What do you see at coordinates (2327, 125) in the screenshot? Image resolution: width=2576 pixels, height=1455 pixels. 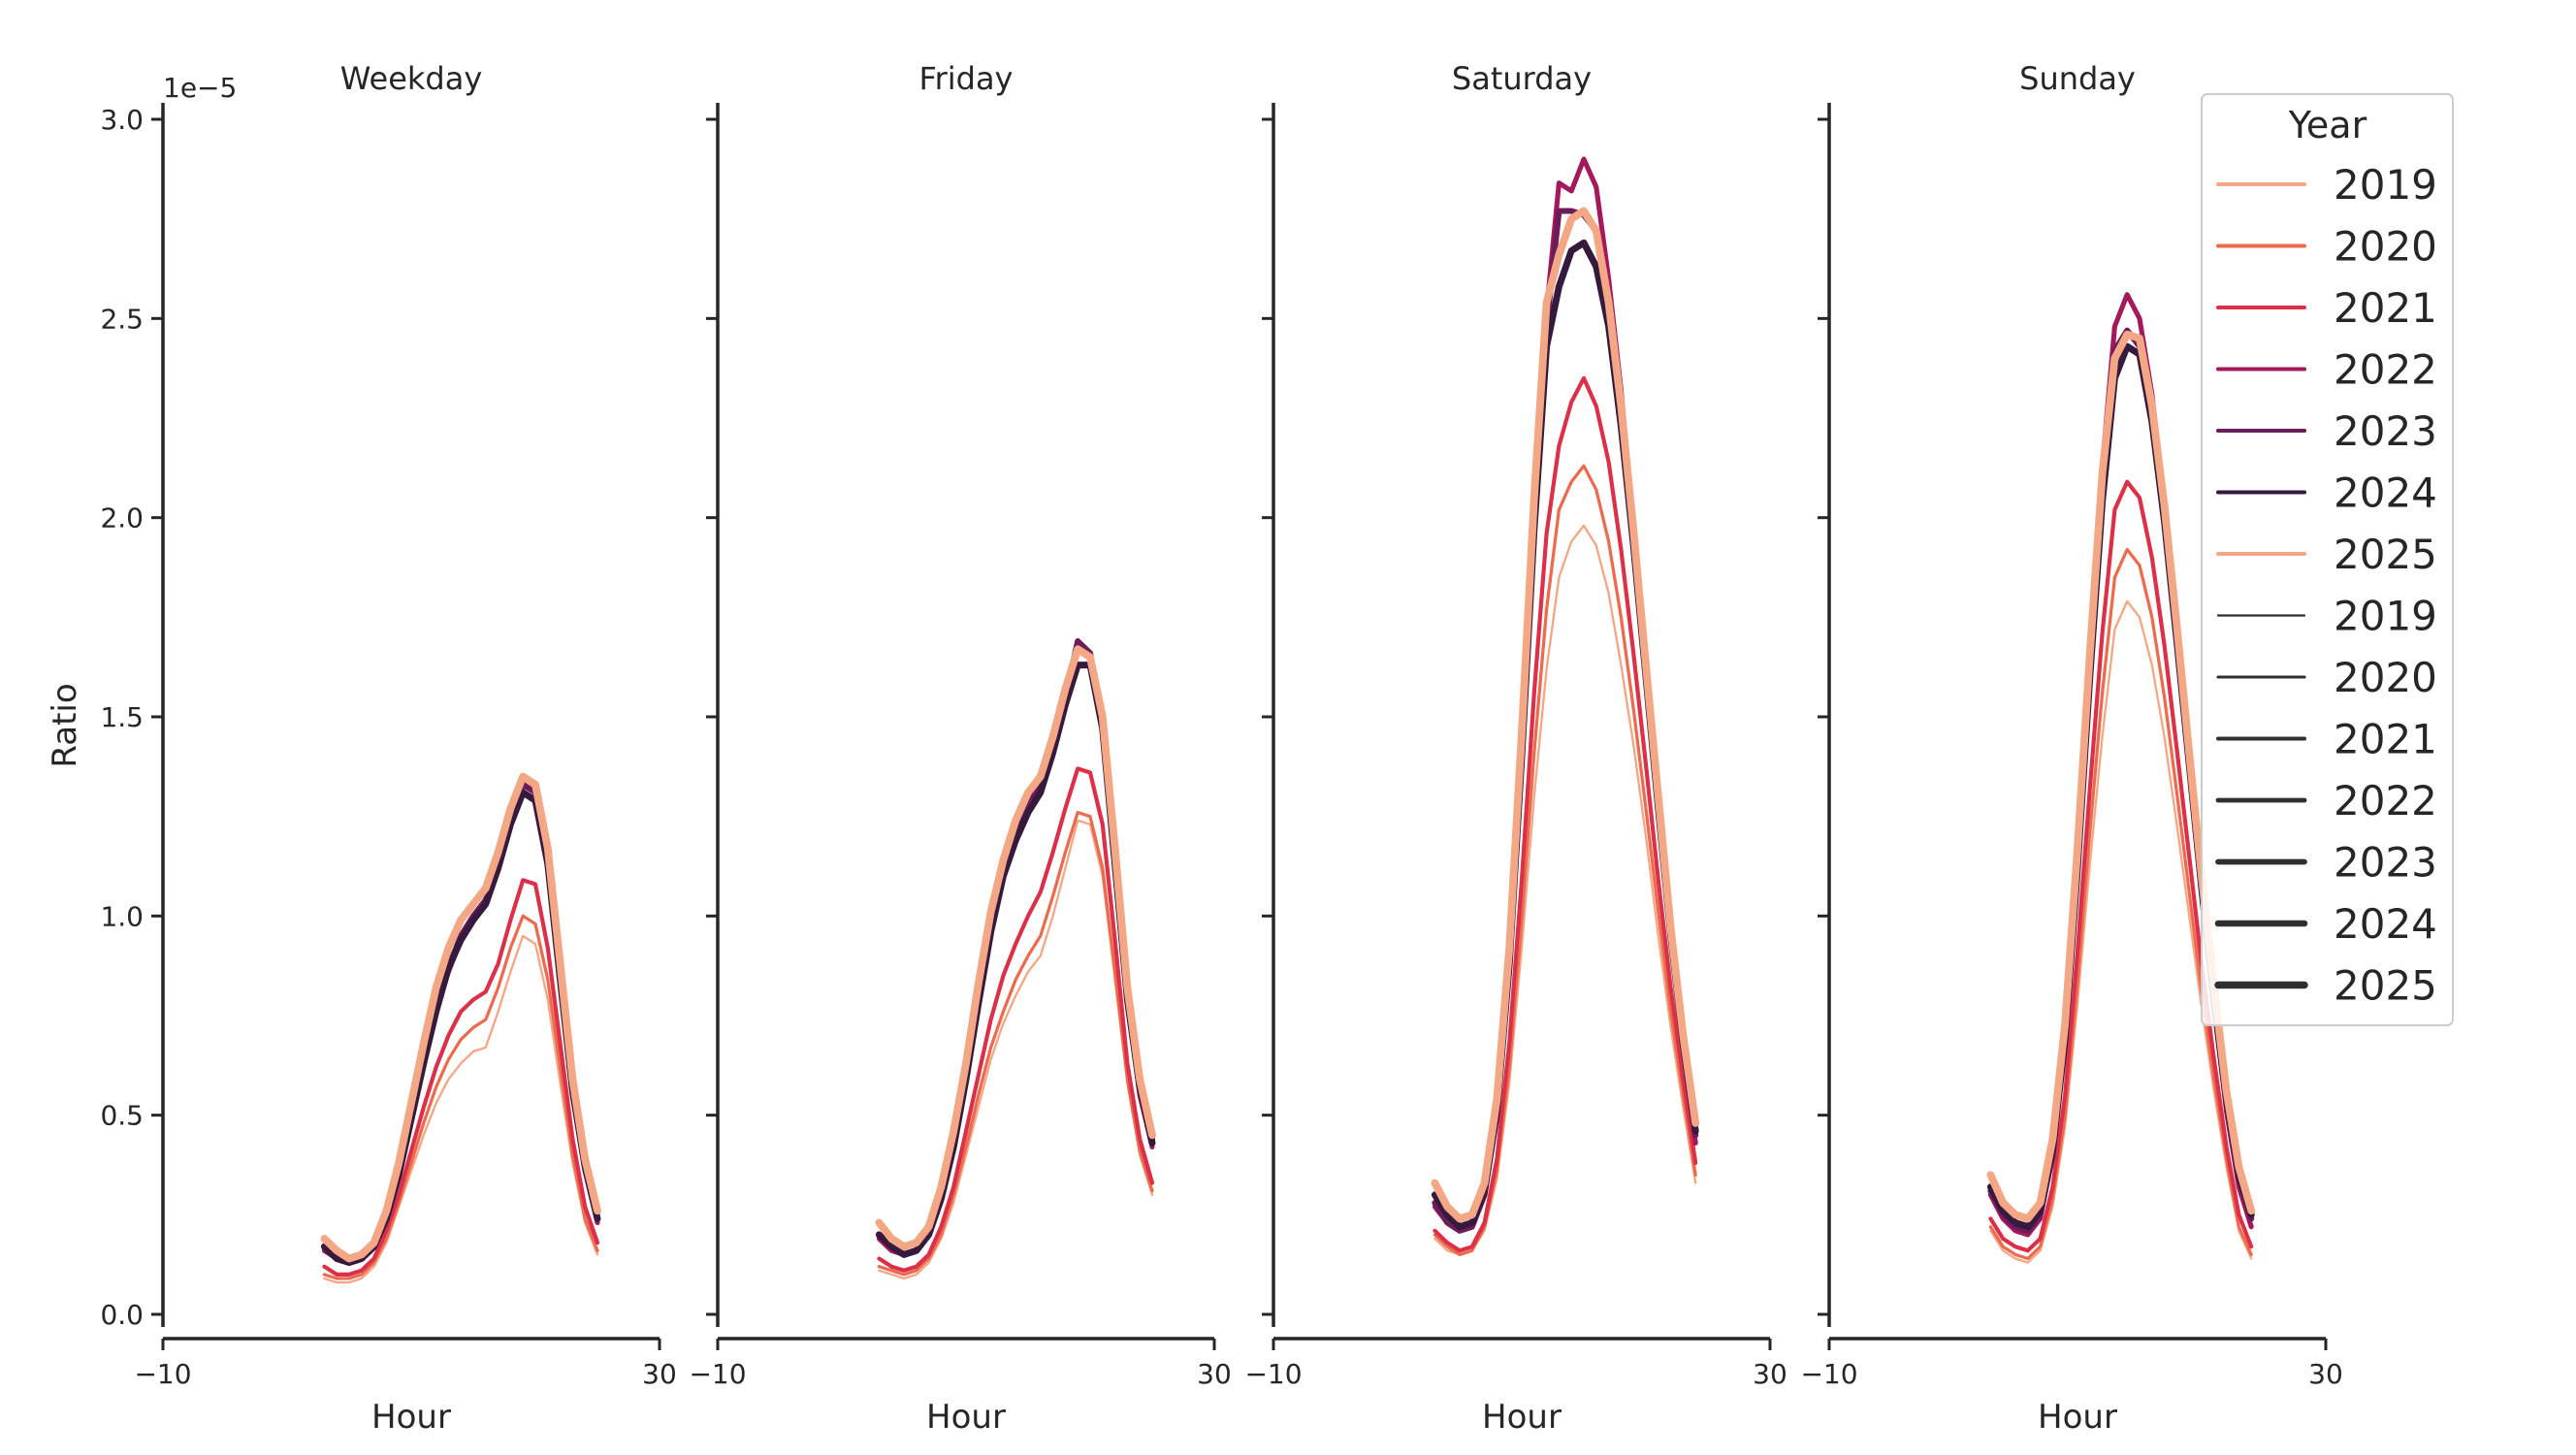 I see `legend-title: Year` at bounding box center [2327, 125].